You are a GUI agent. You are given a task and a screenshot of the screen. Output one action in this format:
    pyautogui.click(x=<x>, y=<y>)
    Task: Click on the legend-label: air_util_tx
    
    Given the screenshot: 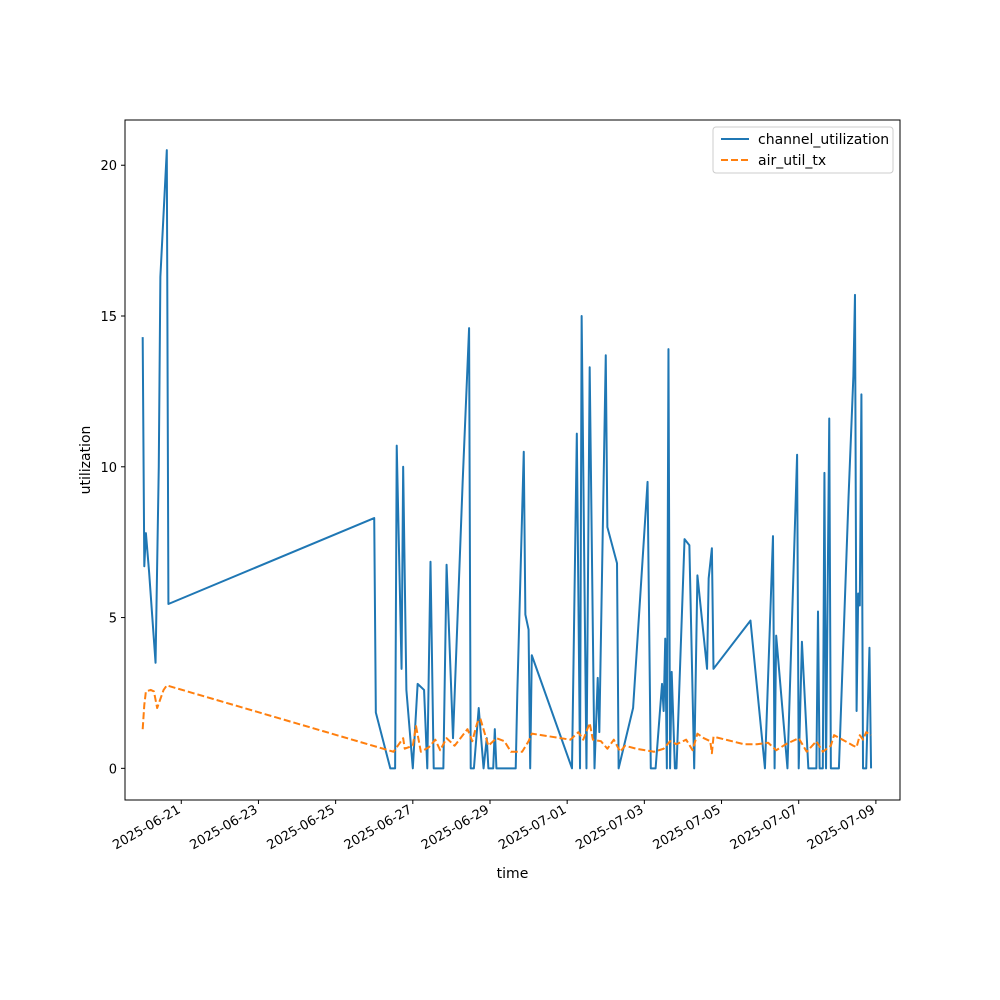 What is the action you would take?
    pyautogui.click(x=792, y=161)
    